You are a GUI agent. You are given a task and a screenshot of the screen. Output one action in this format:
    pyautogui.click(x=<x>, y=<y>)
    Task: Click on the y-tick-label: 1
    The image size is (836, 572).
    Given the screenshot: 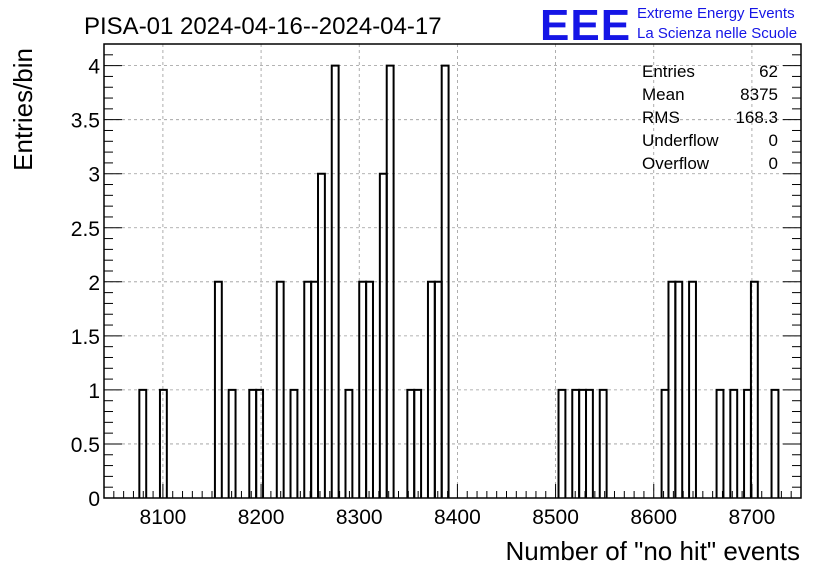 What is the action you would take?
    pyautogui.click(x=94, y=391)
    